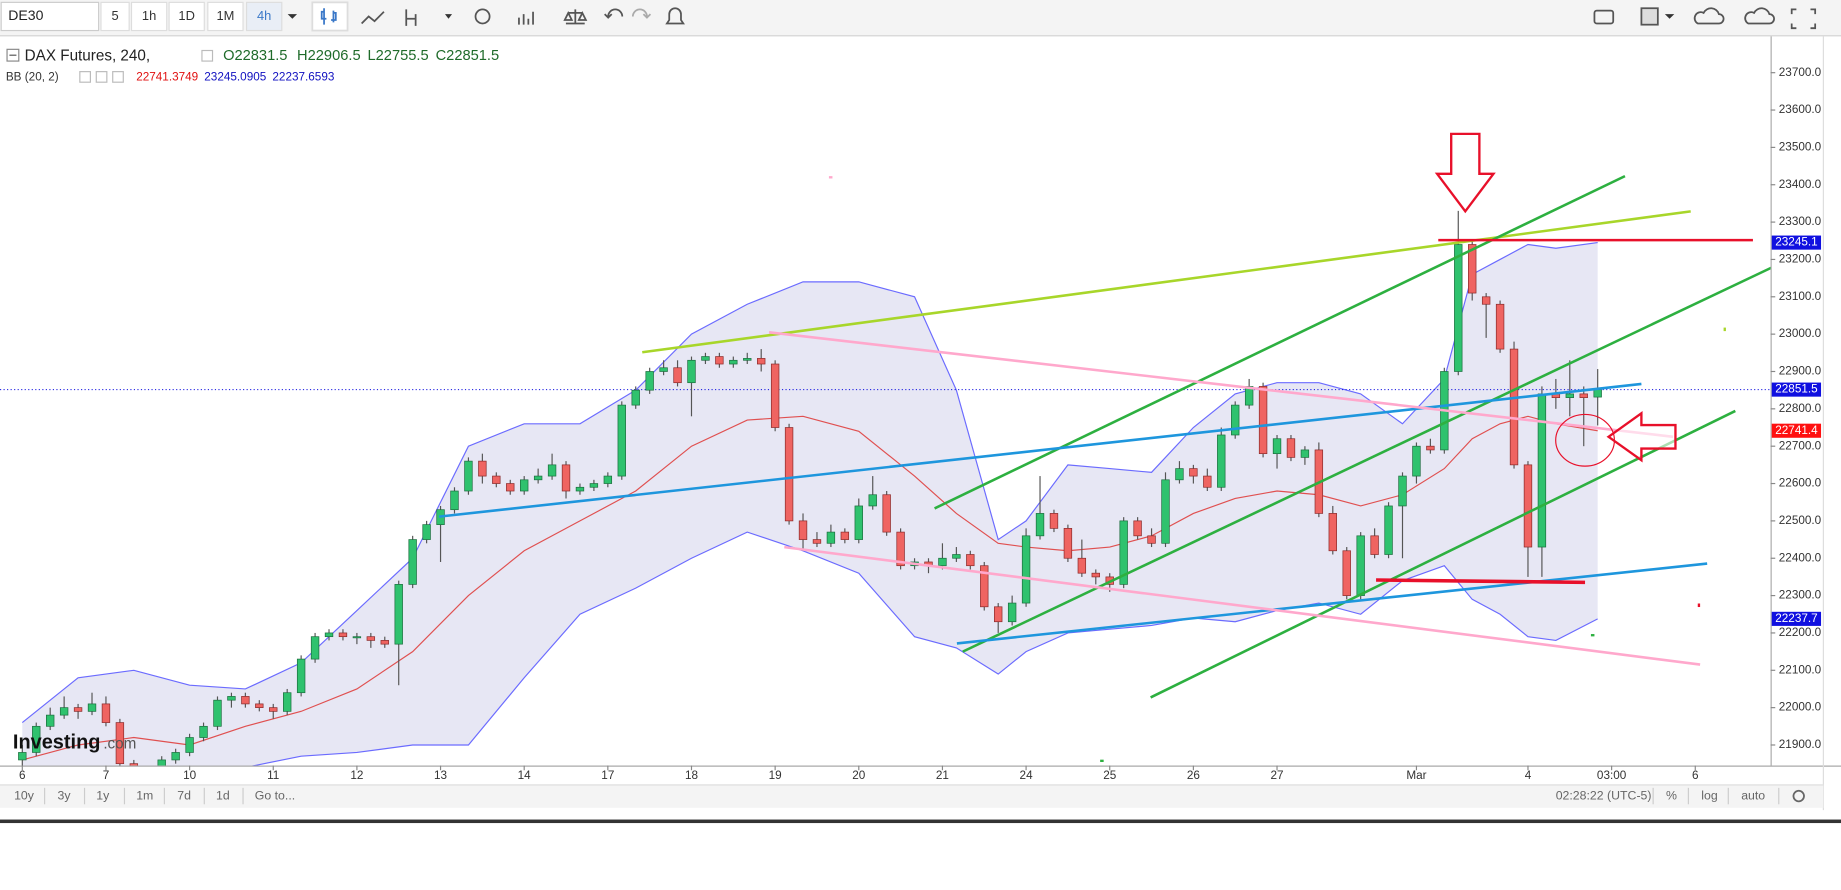  I want to click on x-tick-label: 03:00, so click(1612, 775).